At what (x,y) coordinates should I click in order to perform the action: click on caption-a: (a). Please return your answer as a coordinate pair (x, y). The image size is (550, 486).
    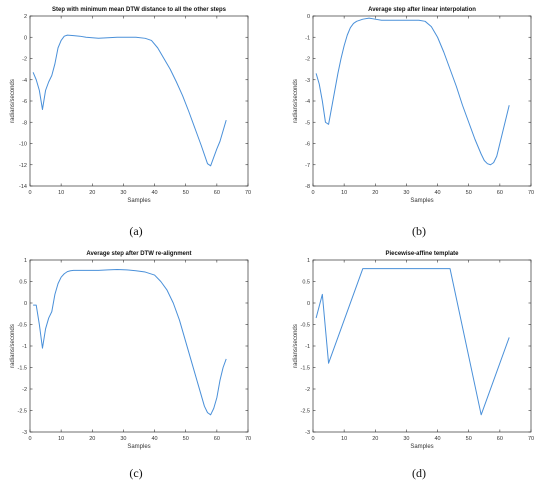
    Looking at the image, I should click on (136, 231).